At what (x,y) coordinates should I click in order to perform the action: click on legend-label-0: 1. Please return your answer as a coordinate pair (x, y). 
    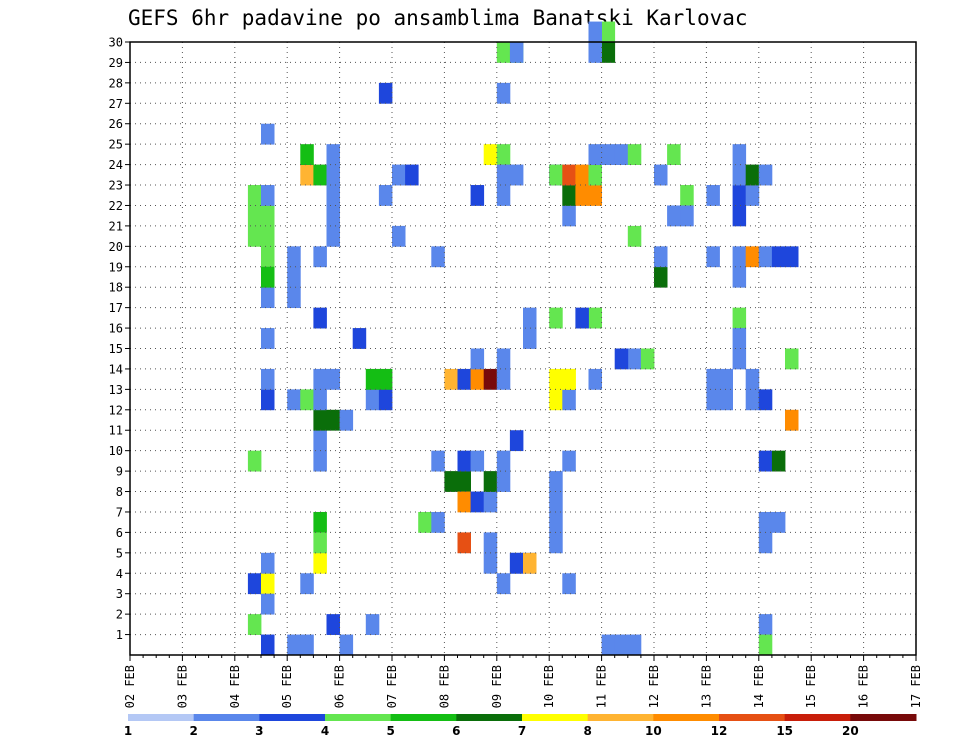
    Looking at the image, I should click on (128, 731).